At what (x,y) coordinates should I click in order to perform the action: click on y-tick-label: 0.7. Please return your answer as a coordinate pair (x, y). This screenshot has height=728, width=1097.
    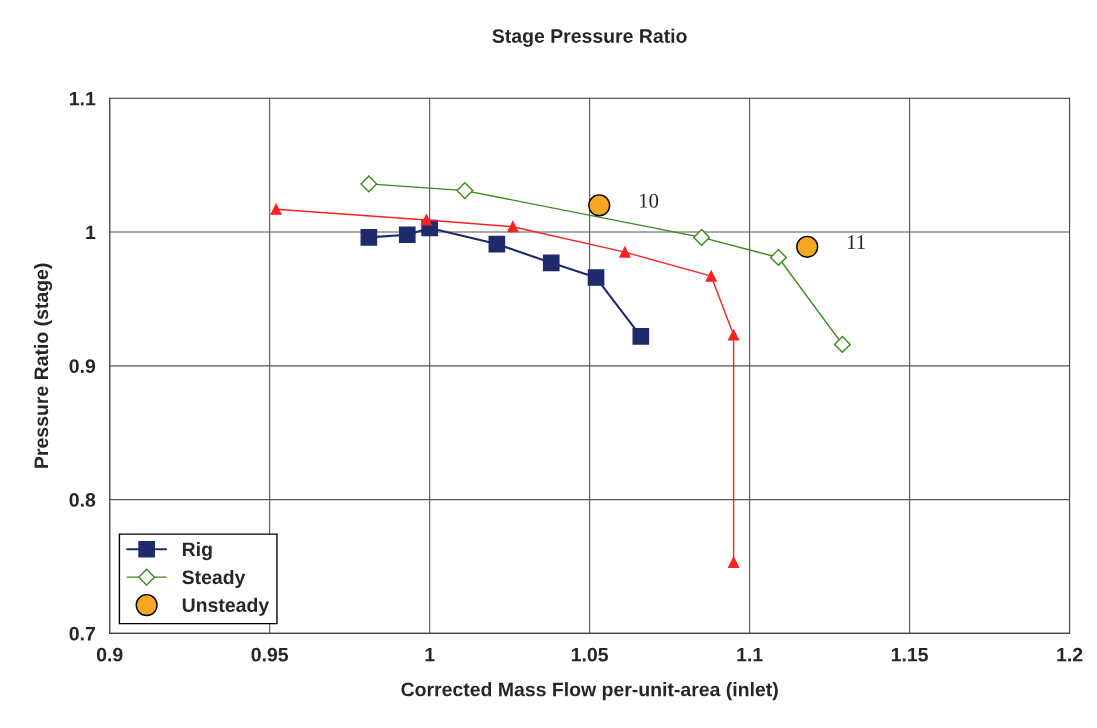
    Looking at the image, I should click on (82, 633).